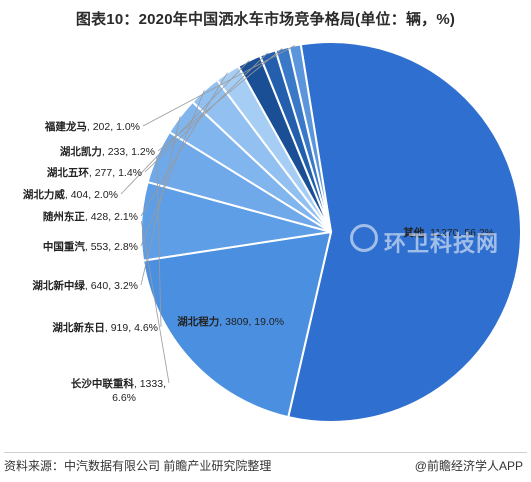  I want to click on slice-label-6: 中国重汽, 553, 2.8%, so click(90, 246).